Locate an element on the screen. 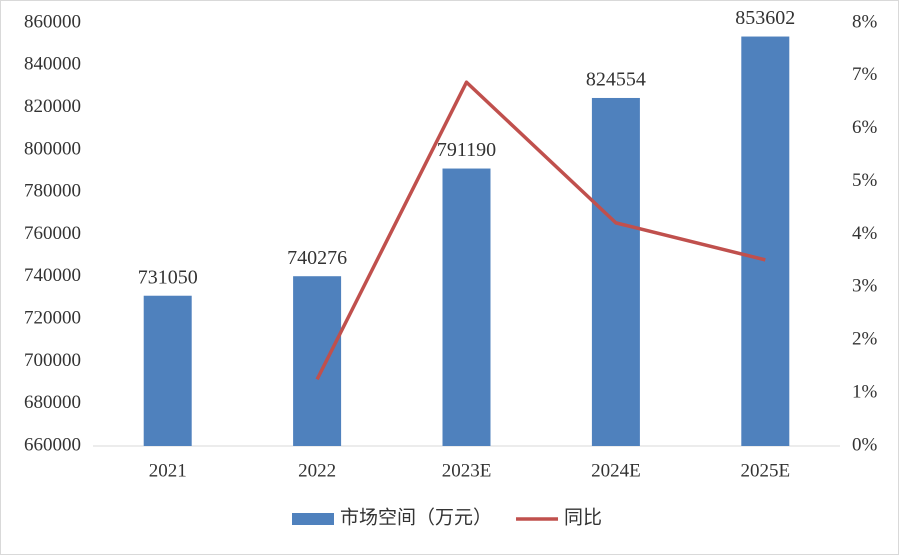 This screenshot has width=900, height=556. data-label: 740276 is located at coordinates (317, 258).